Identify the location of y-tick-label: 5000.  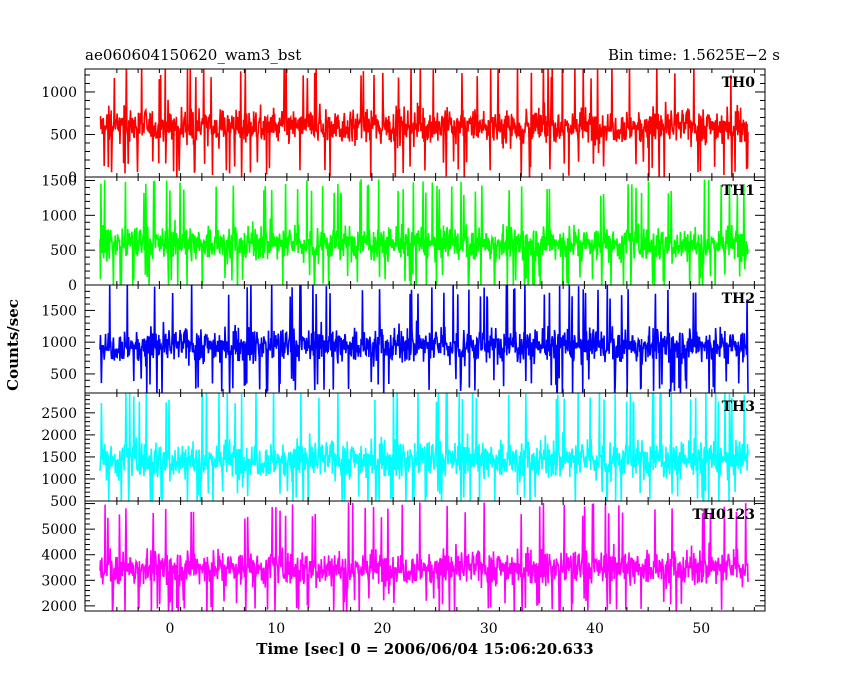
(59, 530).